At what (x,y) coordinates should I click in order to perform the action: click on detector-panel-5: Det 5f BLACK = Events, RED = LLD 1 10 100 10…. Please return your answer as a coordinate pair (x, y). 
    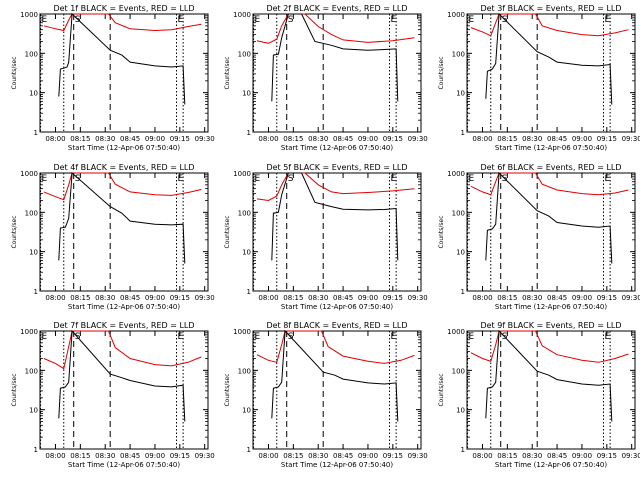
    Looking at the image, I should click on (326, 237).